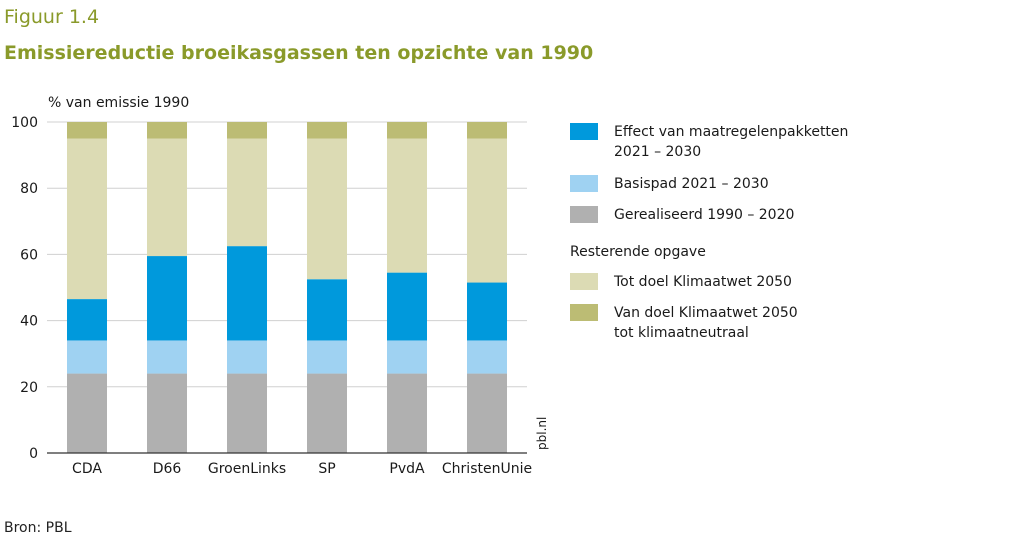 This screenshot has width=1024, height=544. I want to click on bar-sp-van_doel, so click(327, 130).